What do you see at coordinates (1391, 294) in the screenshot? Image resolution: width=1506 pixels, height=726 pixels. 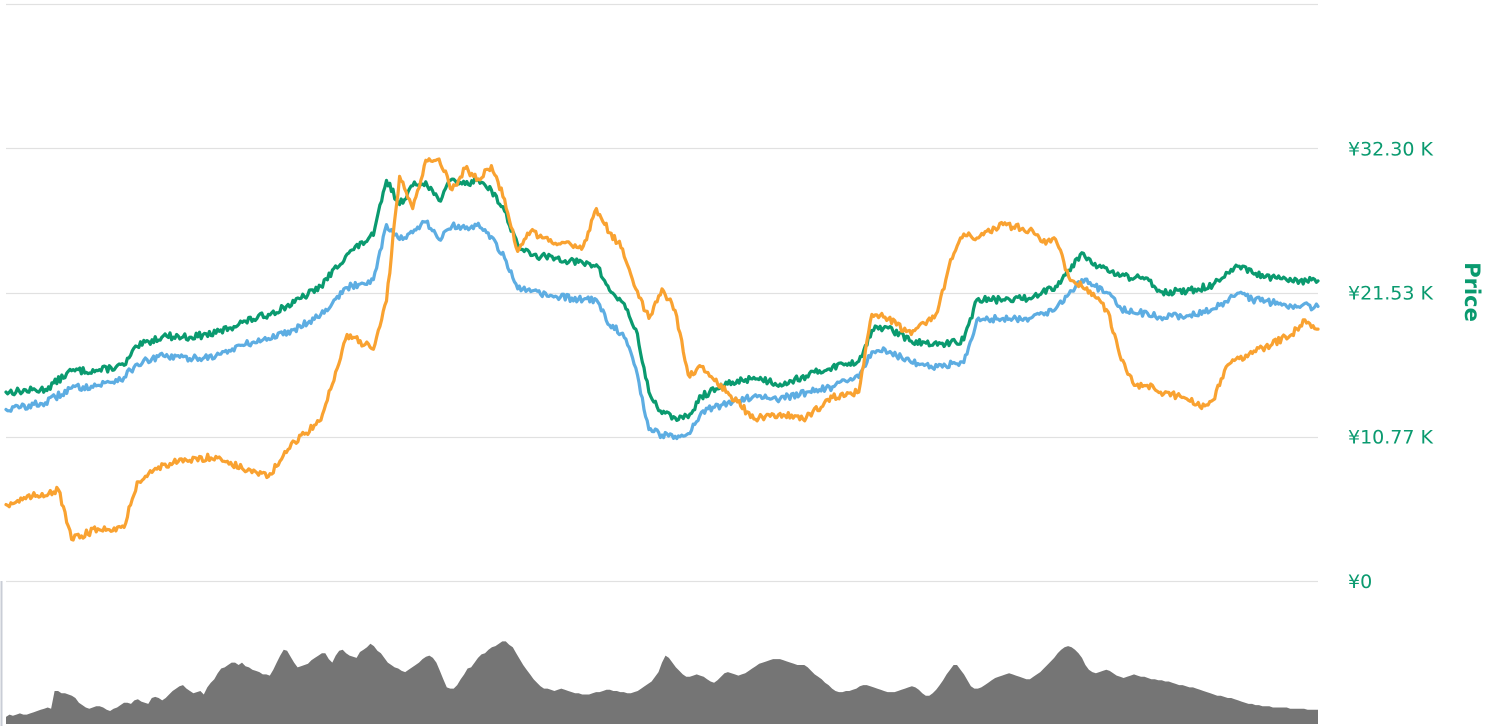 I see `y-tick-label: ¥21.53 K` at bounding box center [1391, 294].